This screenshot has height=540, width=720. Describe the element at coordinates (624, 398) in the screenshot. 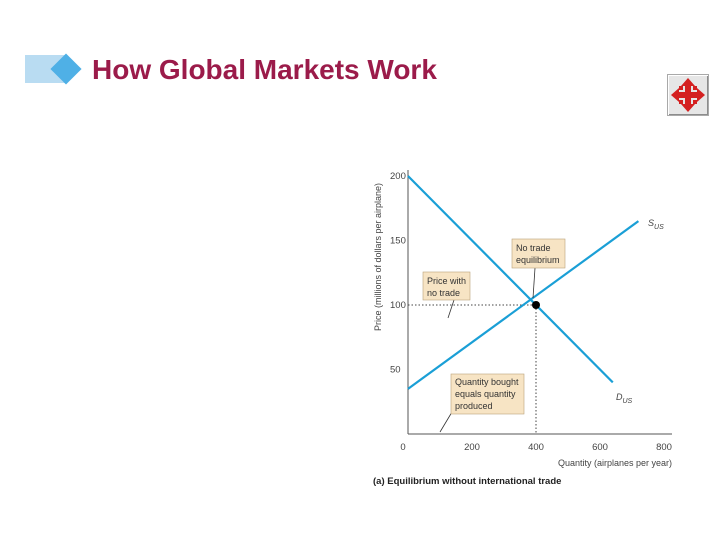

I see `demand-series-label: DUS` at that location.